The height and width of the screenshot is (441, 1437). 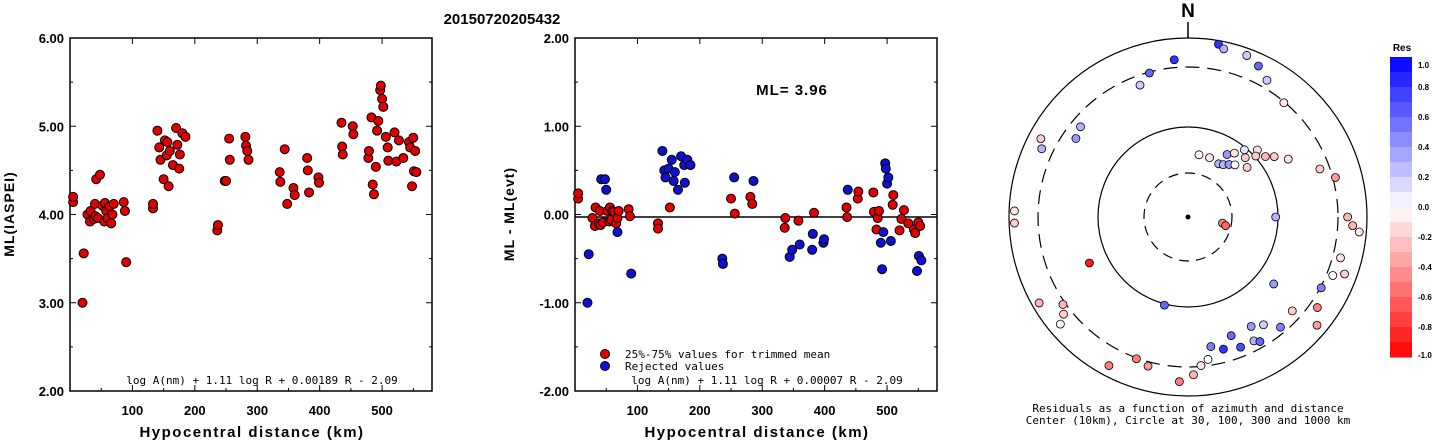 I want to click on colorbar-tick-label: 1.0, so click(x=1424, y=65).